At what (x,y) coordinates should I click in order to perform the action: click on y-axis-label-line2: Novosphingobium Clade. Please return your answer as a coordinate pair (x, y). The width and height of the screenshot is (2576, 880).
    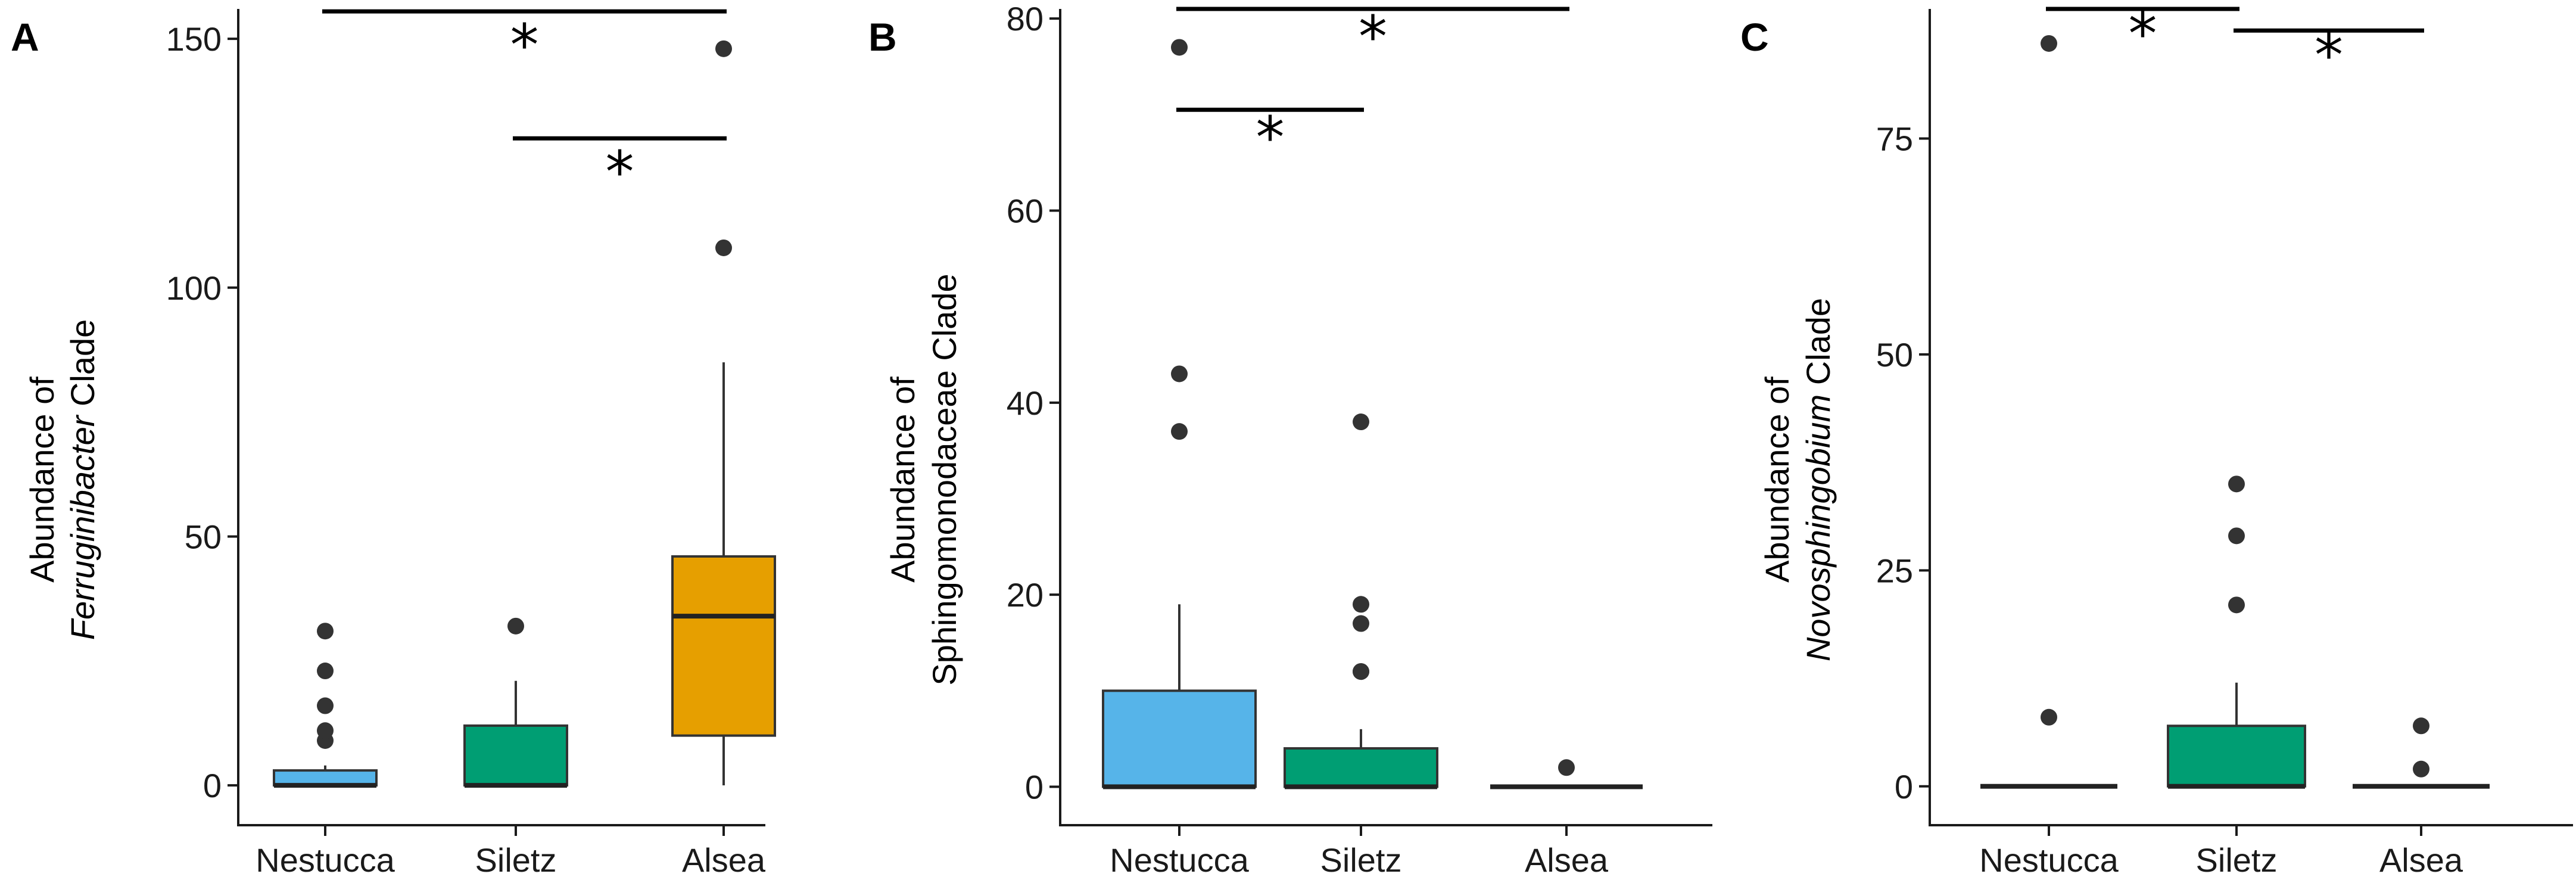
    Looking at the image, I should click on (1818, 479).